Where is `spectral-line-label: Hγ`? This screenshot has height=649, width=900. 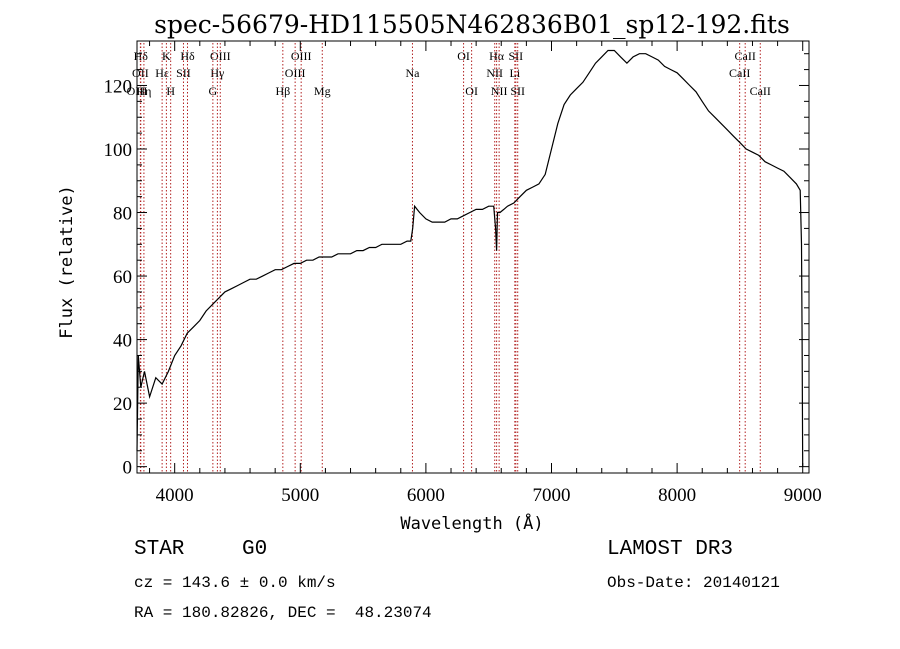 spectral-line-label: Hγ is located at coordinates (217, 73).